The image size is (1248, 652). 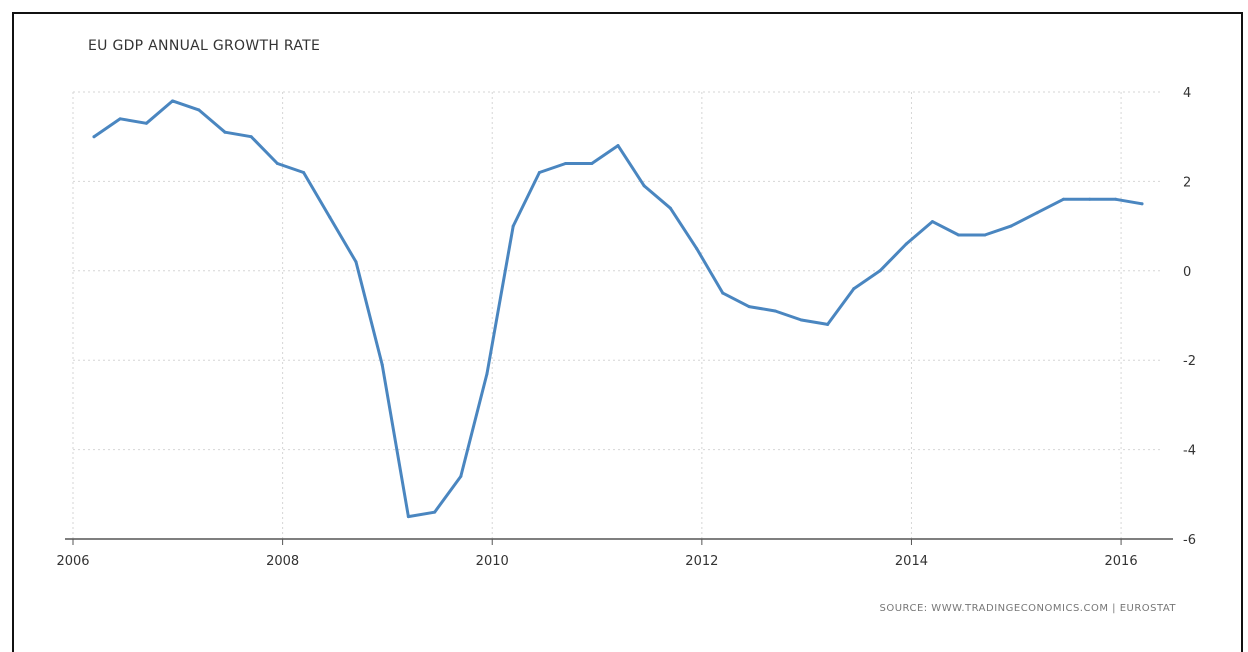 What do you see at coordinates (1121, 561) in the screenshot?
I see `x-tick-label: 2016` at bounding box center [1121, 561].